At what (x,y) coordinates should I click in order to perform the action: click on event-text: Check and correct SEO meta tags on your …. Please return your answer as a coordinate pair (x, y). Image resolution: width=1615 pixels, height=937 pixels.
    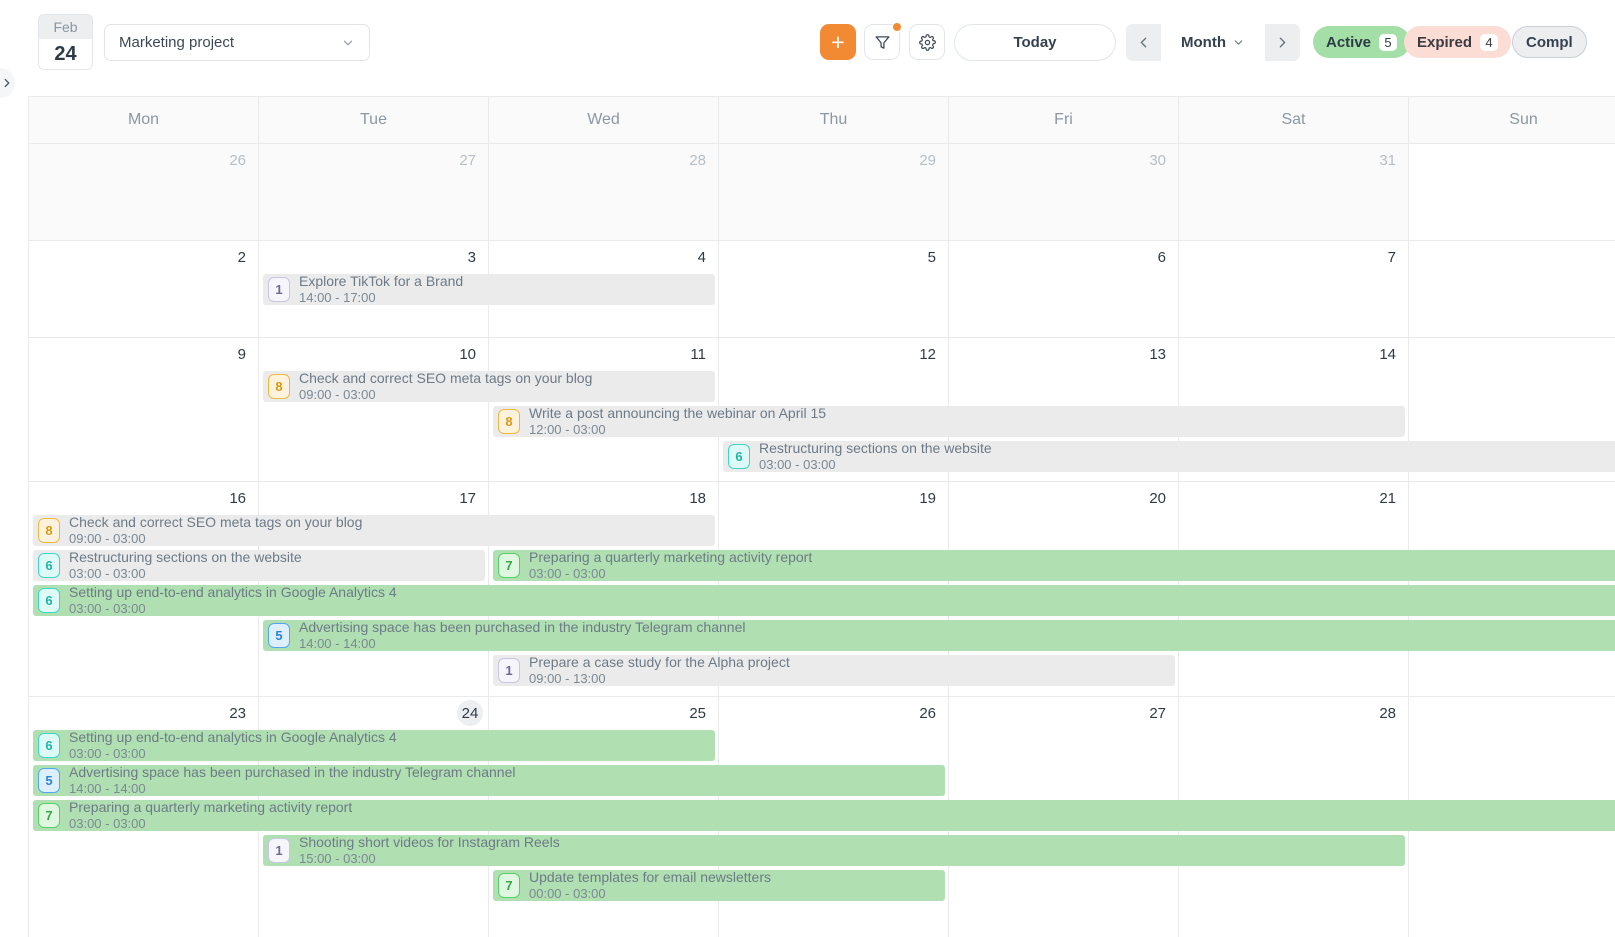
    Looking at the image, I should click on (445, 386).